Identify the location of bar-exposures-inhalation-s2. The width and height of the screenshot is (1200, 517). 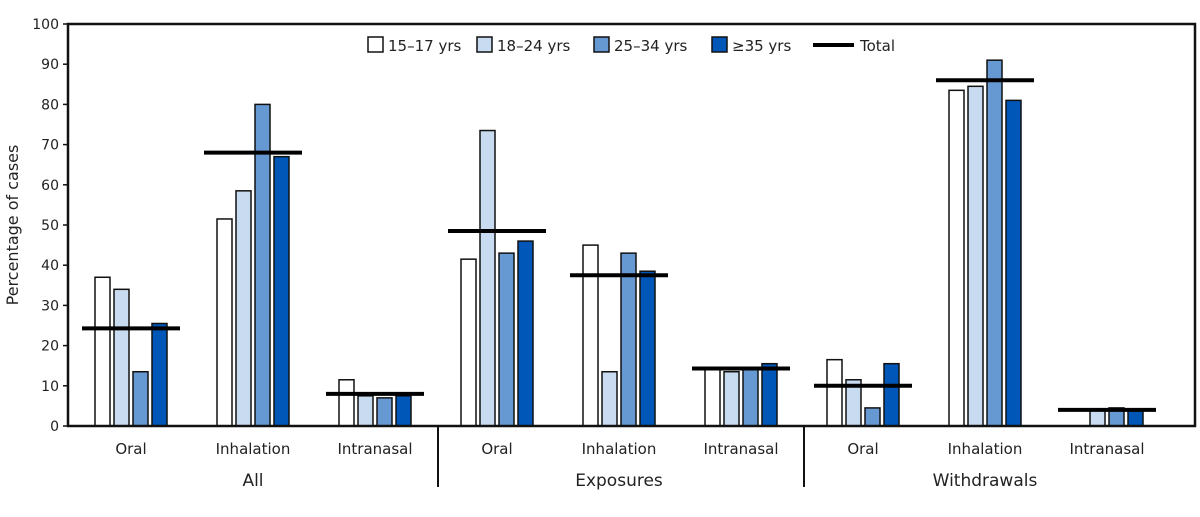
(628, 339).